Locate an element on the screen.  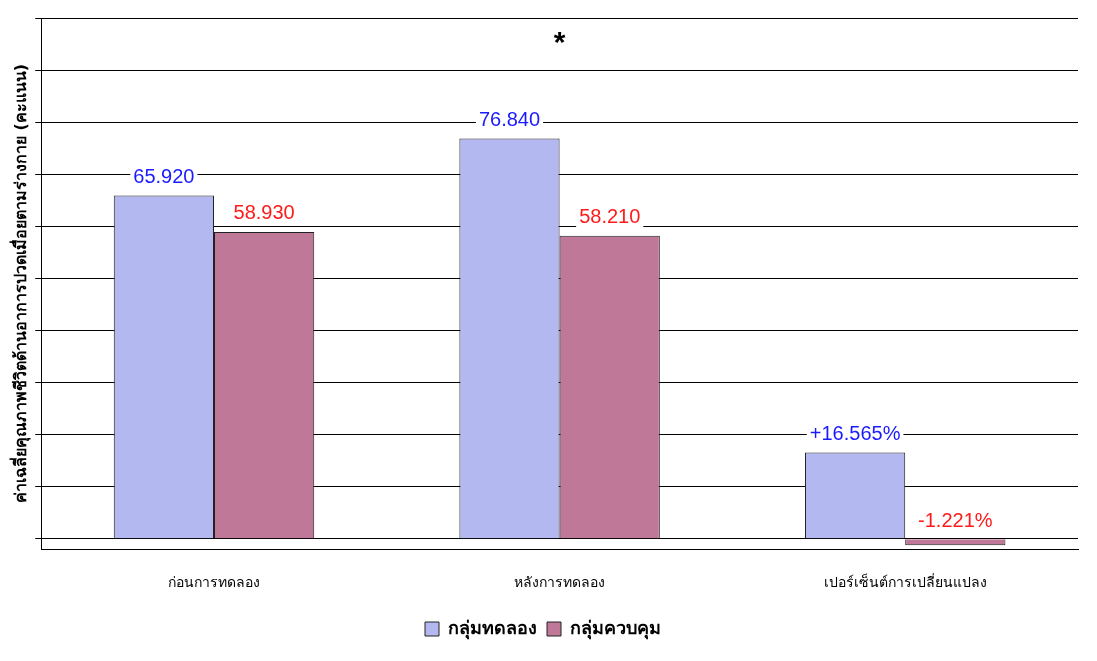
data-label: 65.920 is located at coordinates (164, 176).